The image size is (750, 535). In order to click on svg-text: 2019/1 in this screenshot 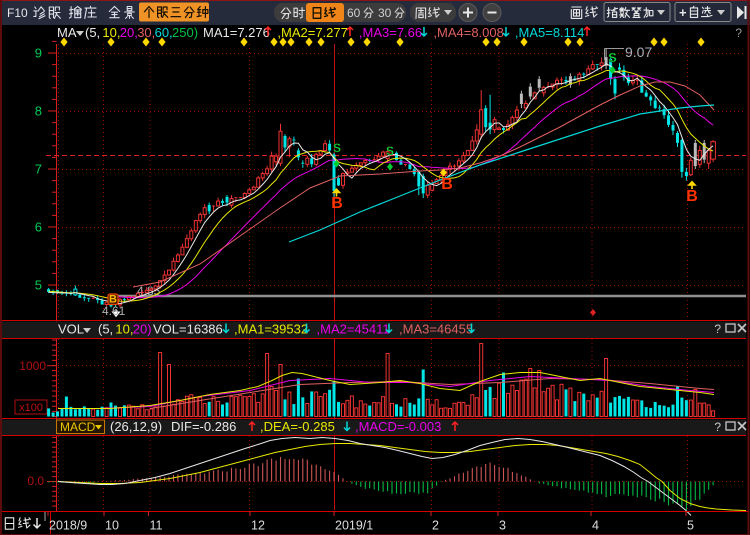, I will do `click(354, 526)`.